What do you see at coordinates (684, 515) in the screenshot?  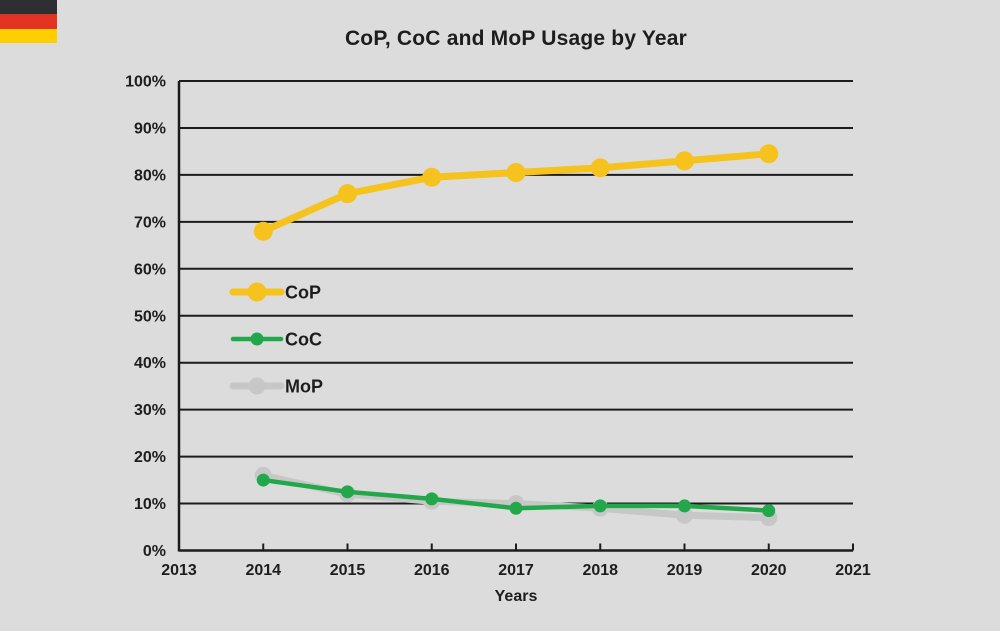 I see `series-mop-marker` at bounding box center [684, 515].